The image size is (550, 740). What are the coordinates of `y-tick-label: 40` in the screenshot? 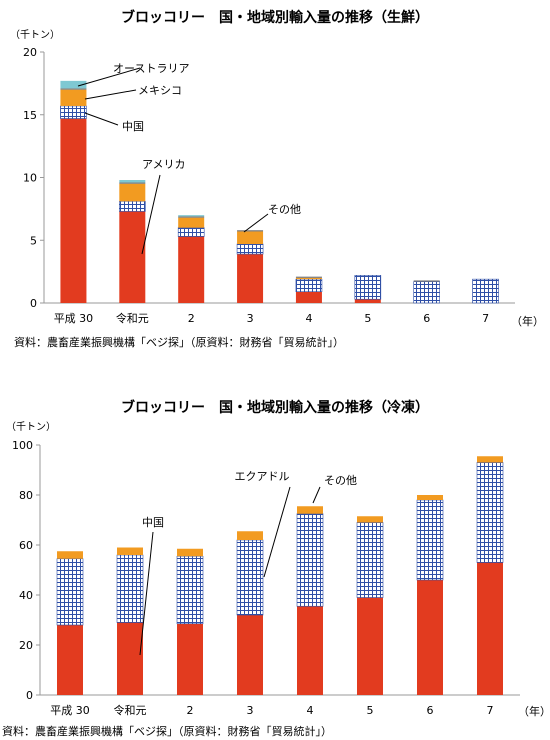 It's located at (26, 595).